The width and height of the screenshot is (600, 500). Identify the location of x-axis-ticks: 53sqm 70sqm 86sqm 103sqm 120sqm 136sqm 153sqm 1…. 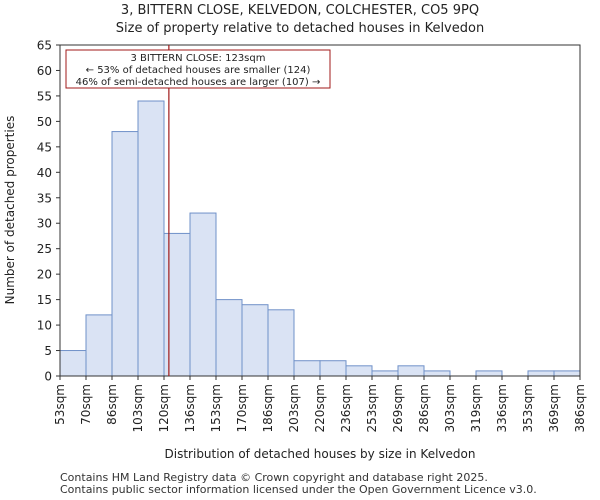
(320, 404).